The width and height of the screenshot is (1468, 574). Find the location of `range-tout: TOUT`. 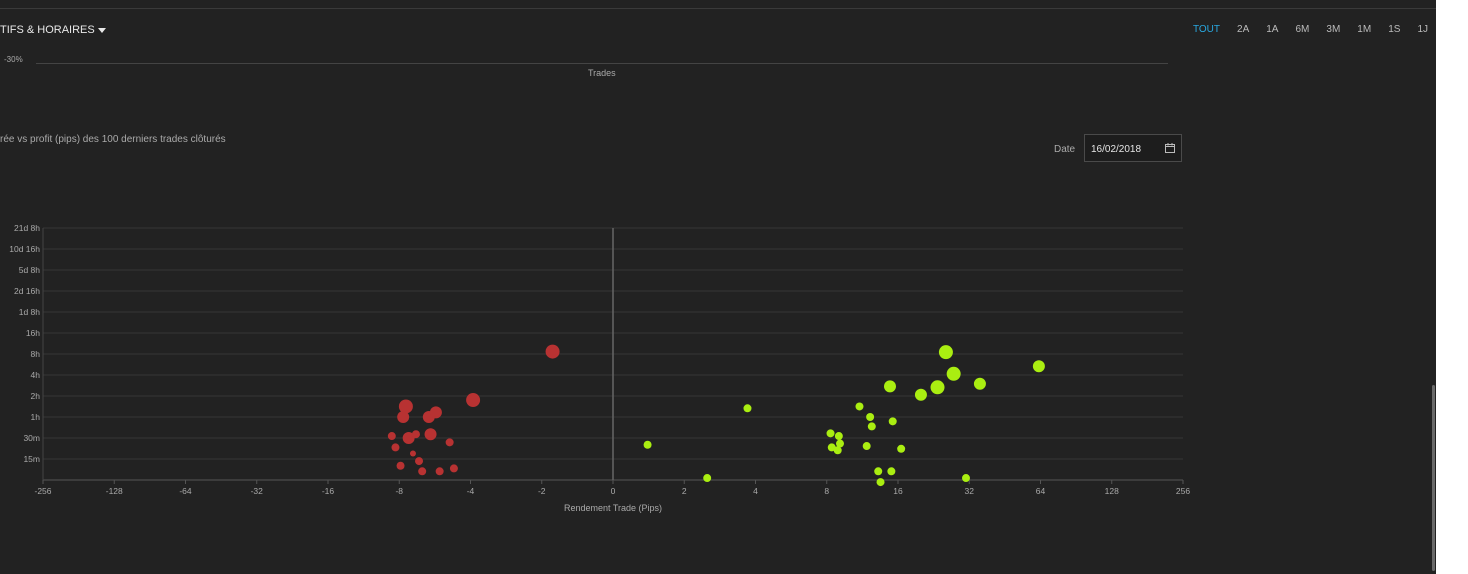

range-tout: TOUT is located at coordinates (1206, 29).